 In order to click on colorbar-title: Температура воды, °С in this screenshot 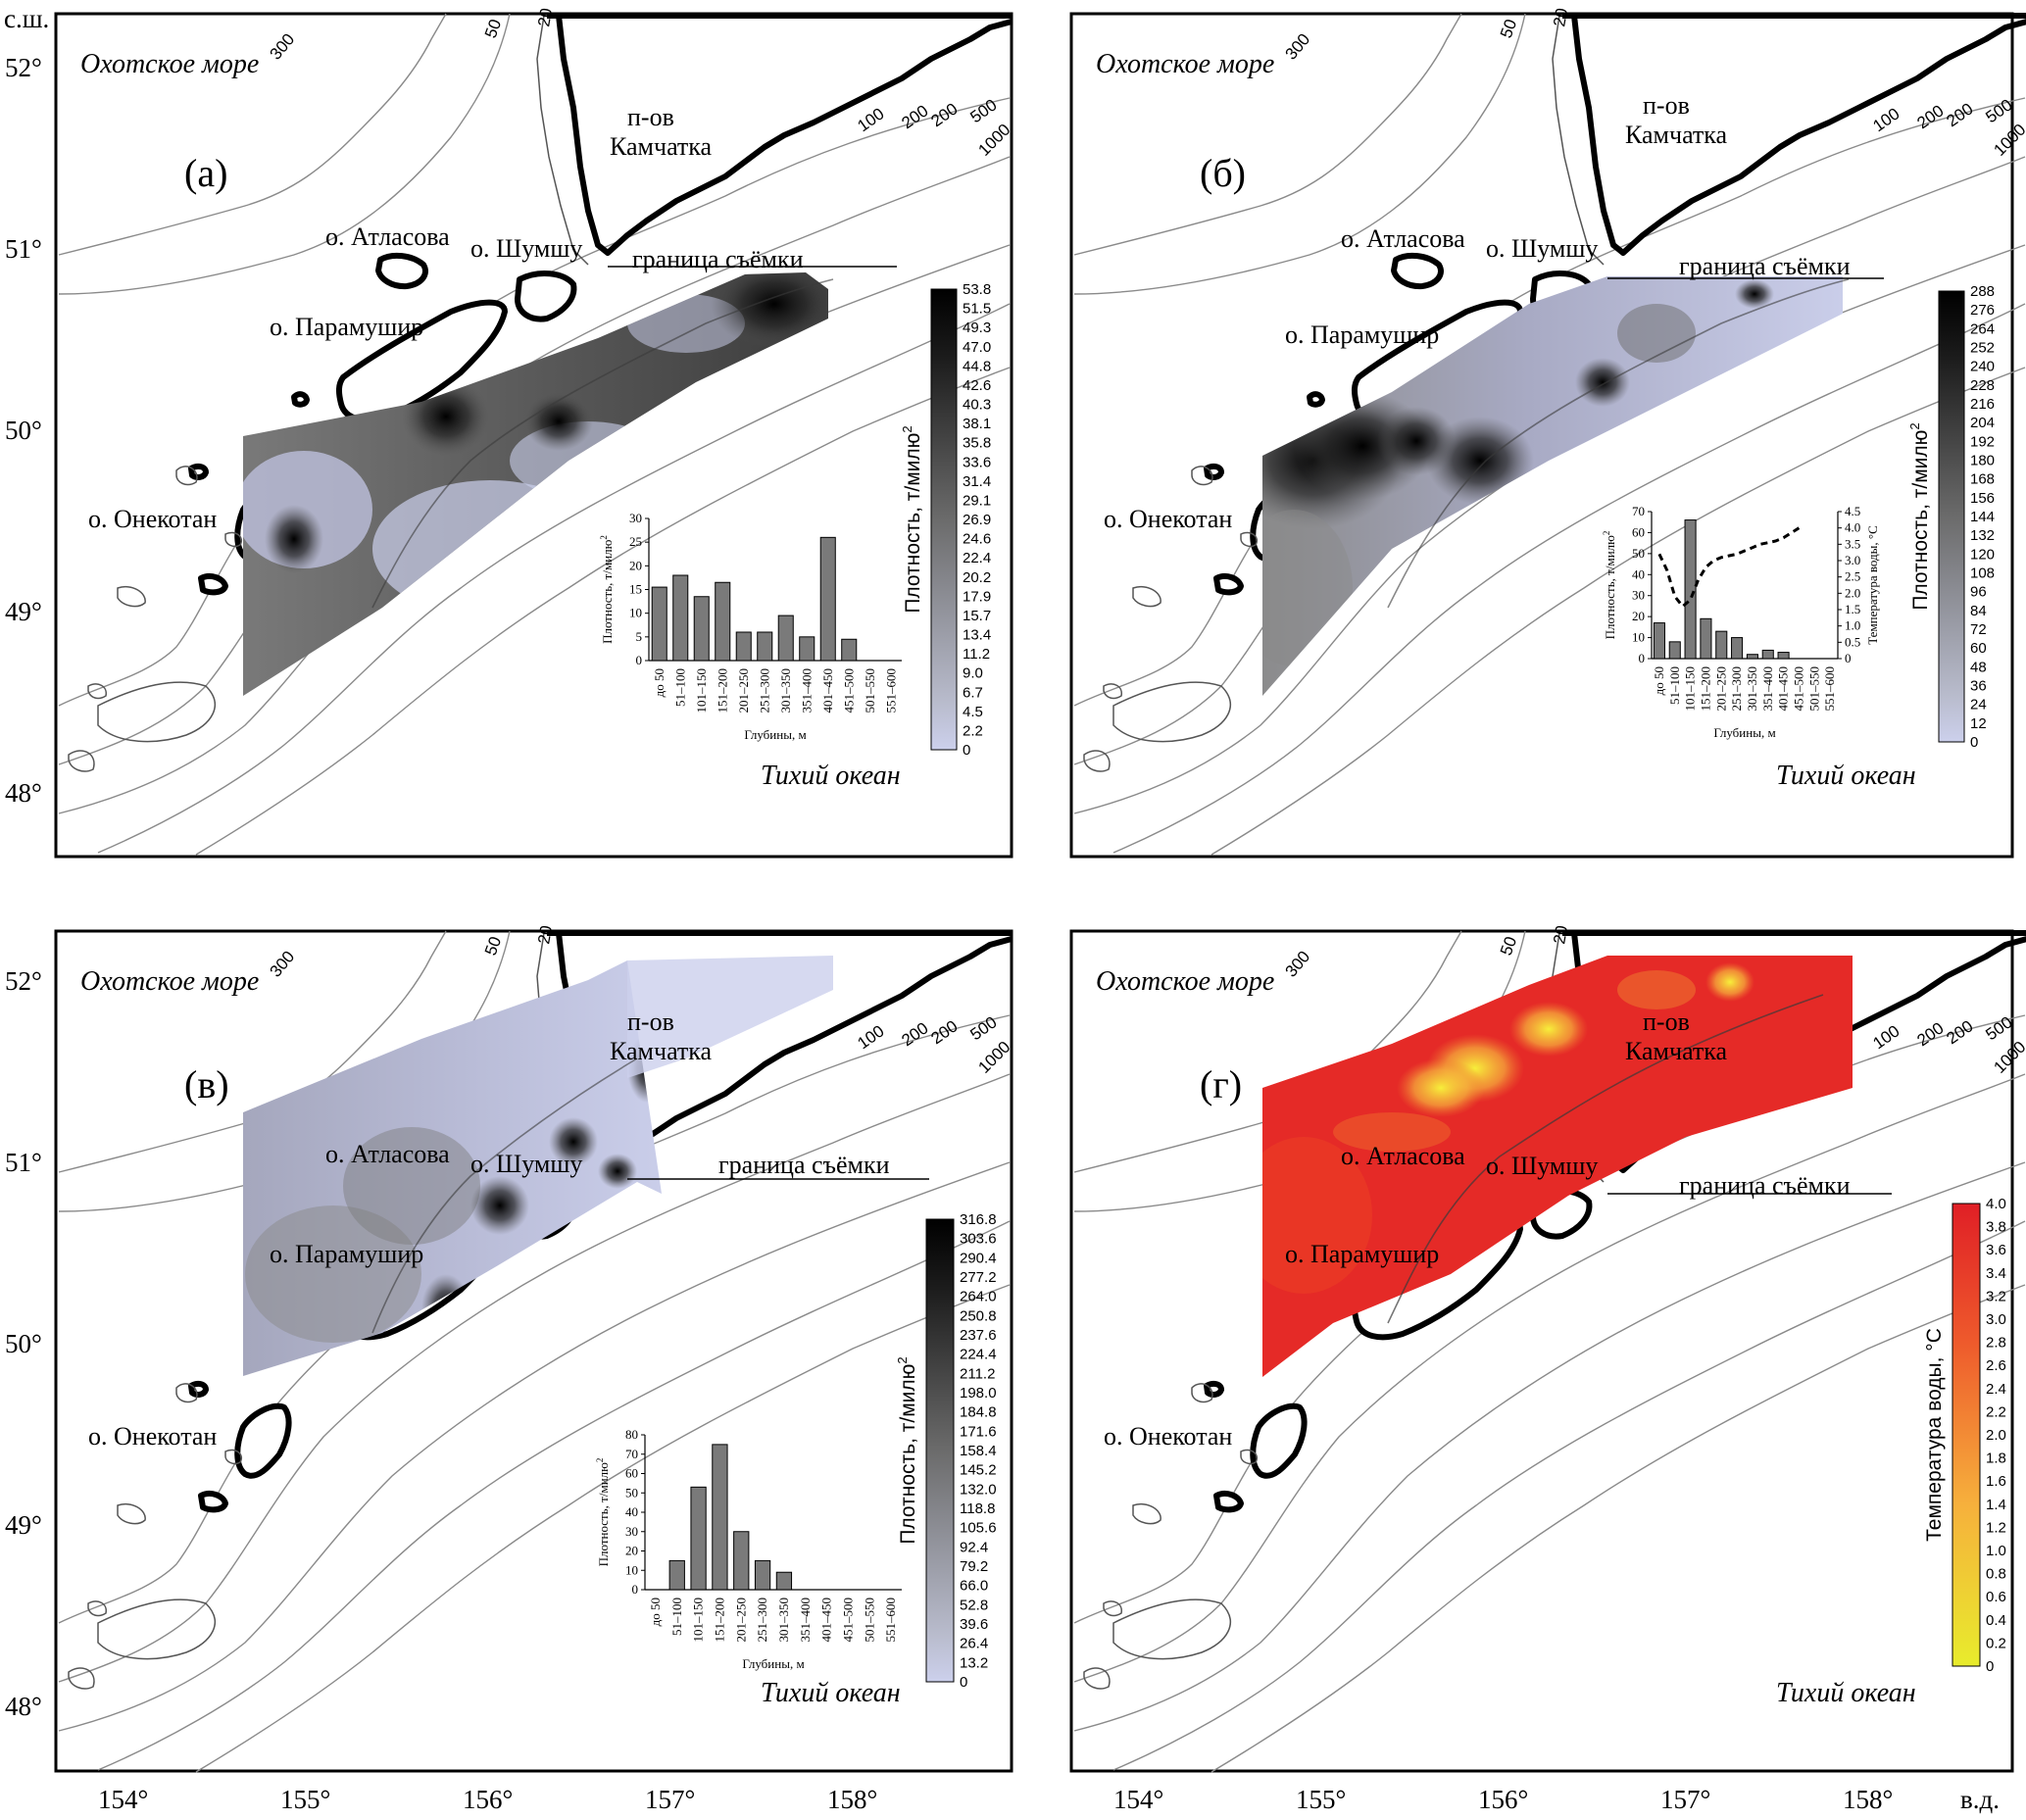, I will do `click(1934, 1435)`.